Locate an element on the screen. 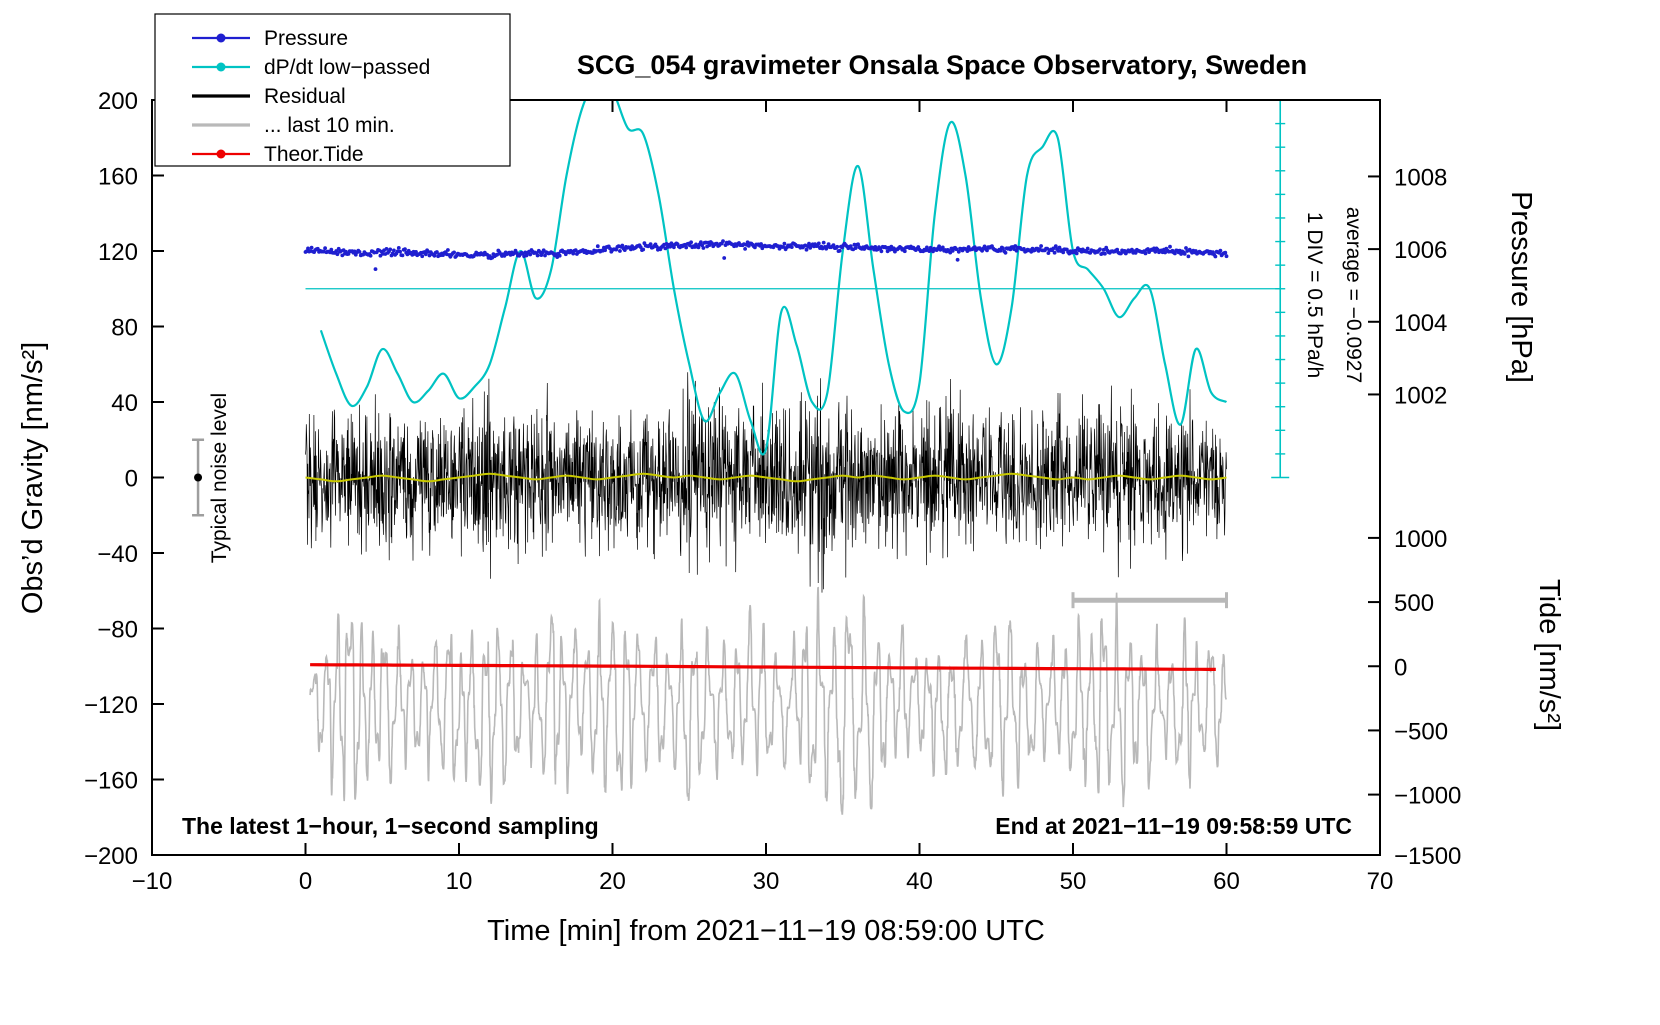 Image resolution: width=1660 pixels, height=1025 pixels. legend-entry-label: Theor.Tide is located at coordinates (314, 154).